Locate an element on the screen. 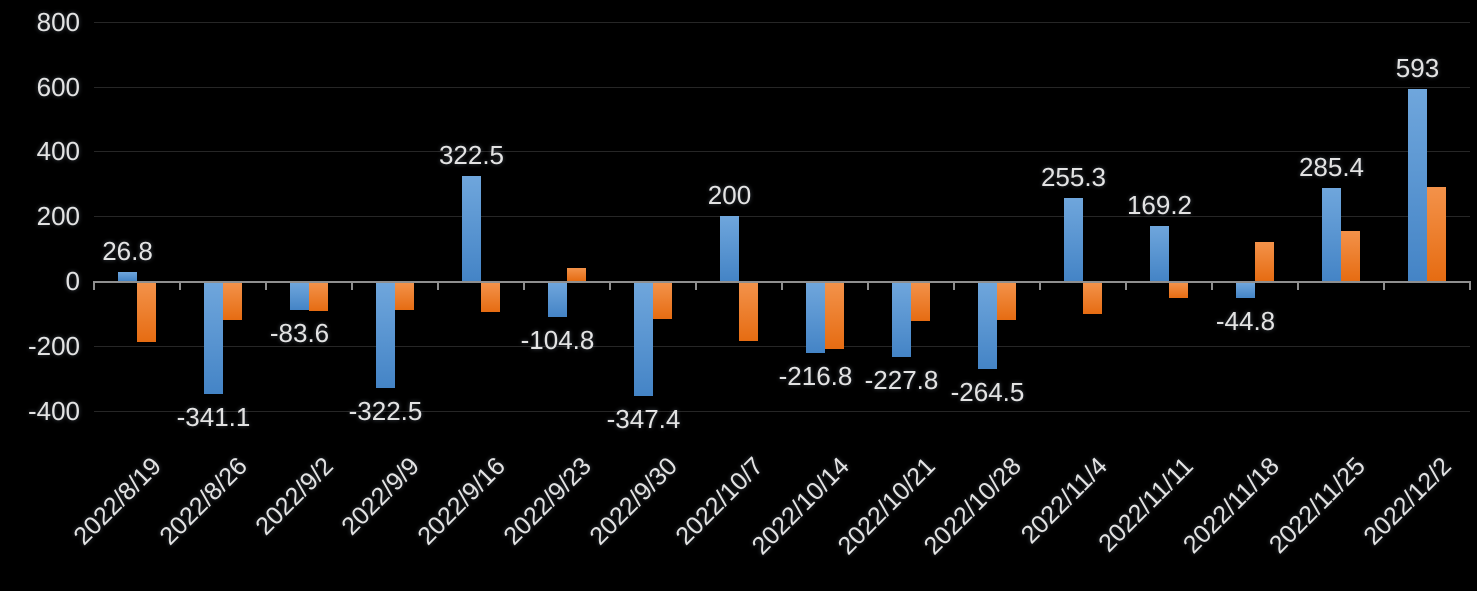  y-axis-tick-label: -200 is located at coordinates (53, 346).